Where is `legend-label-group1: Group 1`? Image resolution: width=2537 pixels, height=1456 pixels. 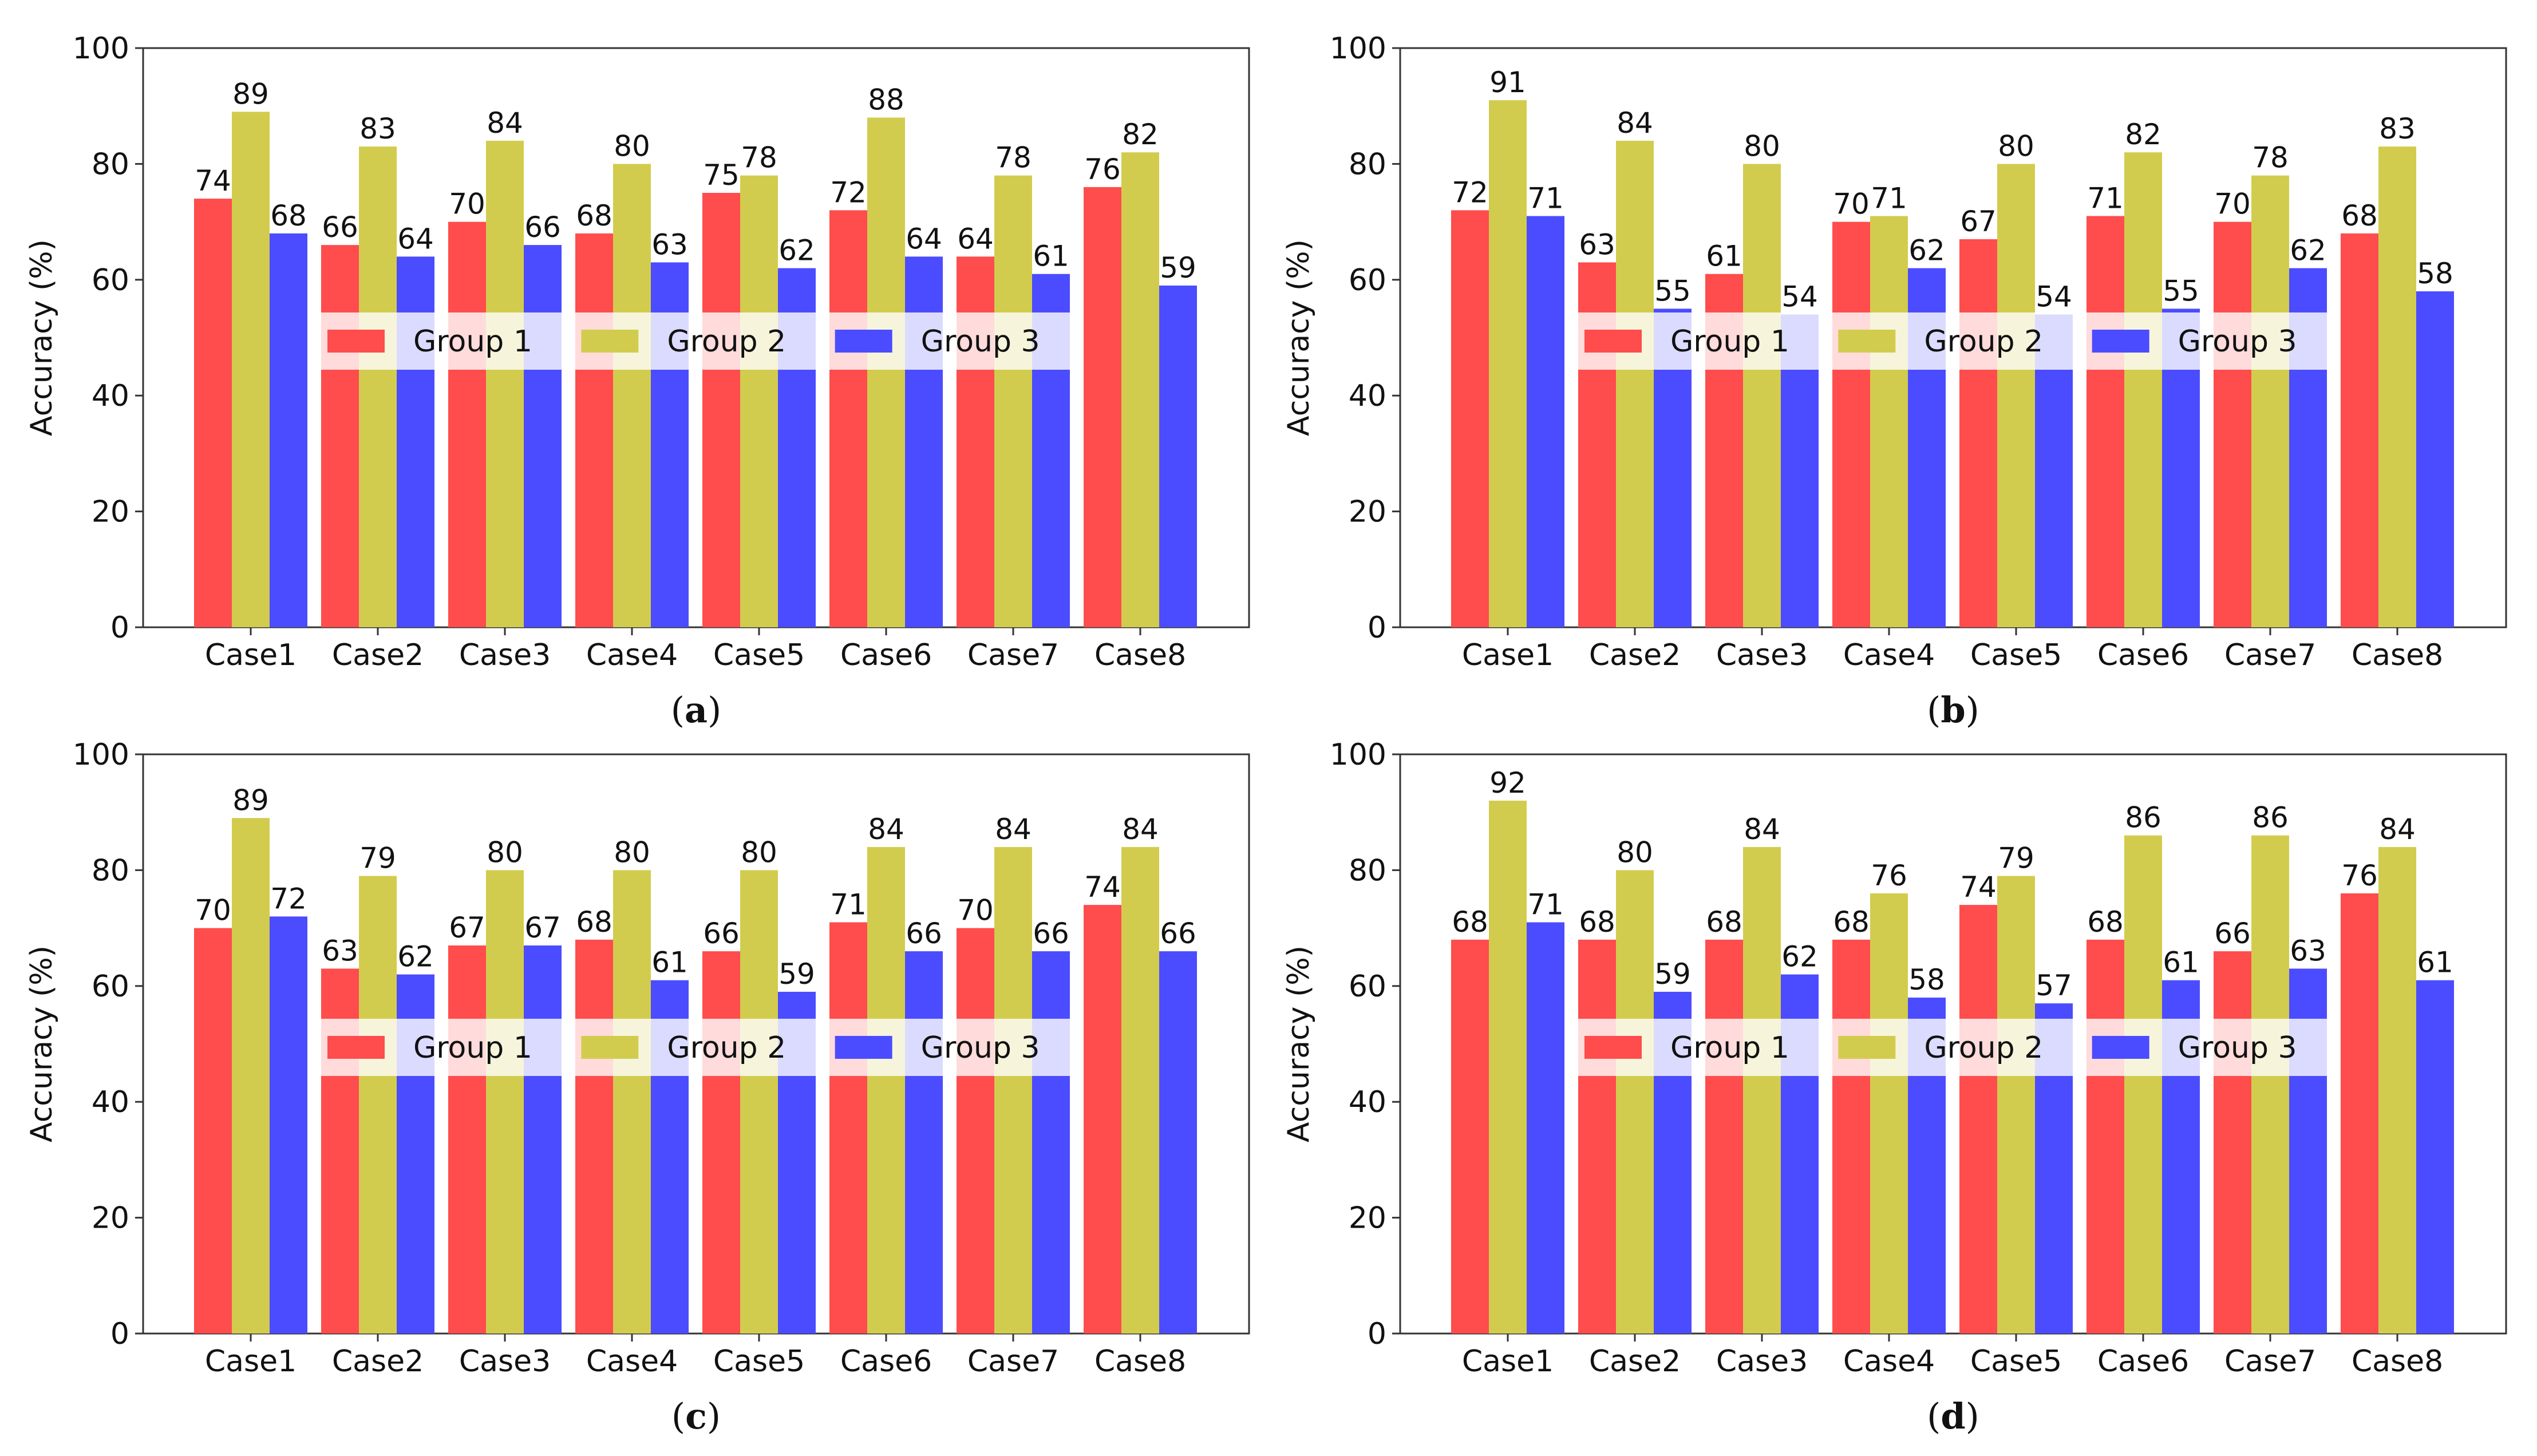
legend-label-group1: Group 1 is located at coordinates (472, 342).